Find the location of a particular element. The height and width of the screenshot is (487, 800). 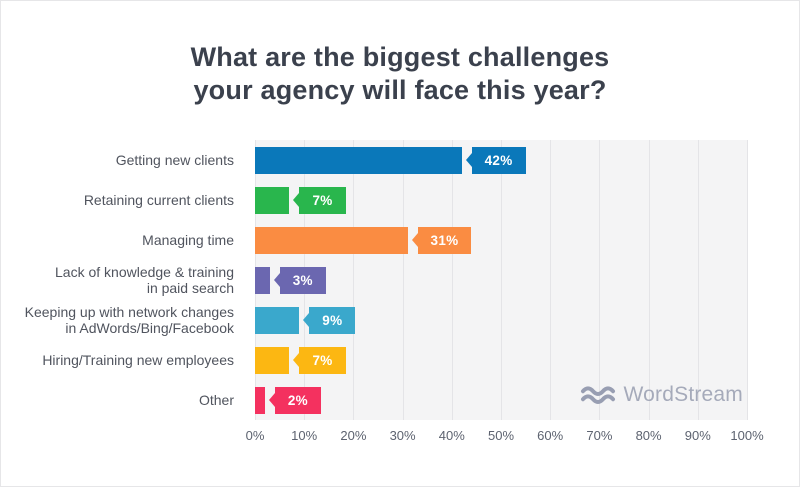

bar-row: 9% is located at coordinates (501, 320).